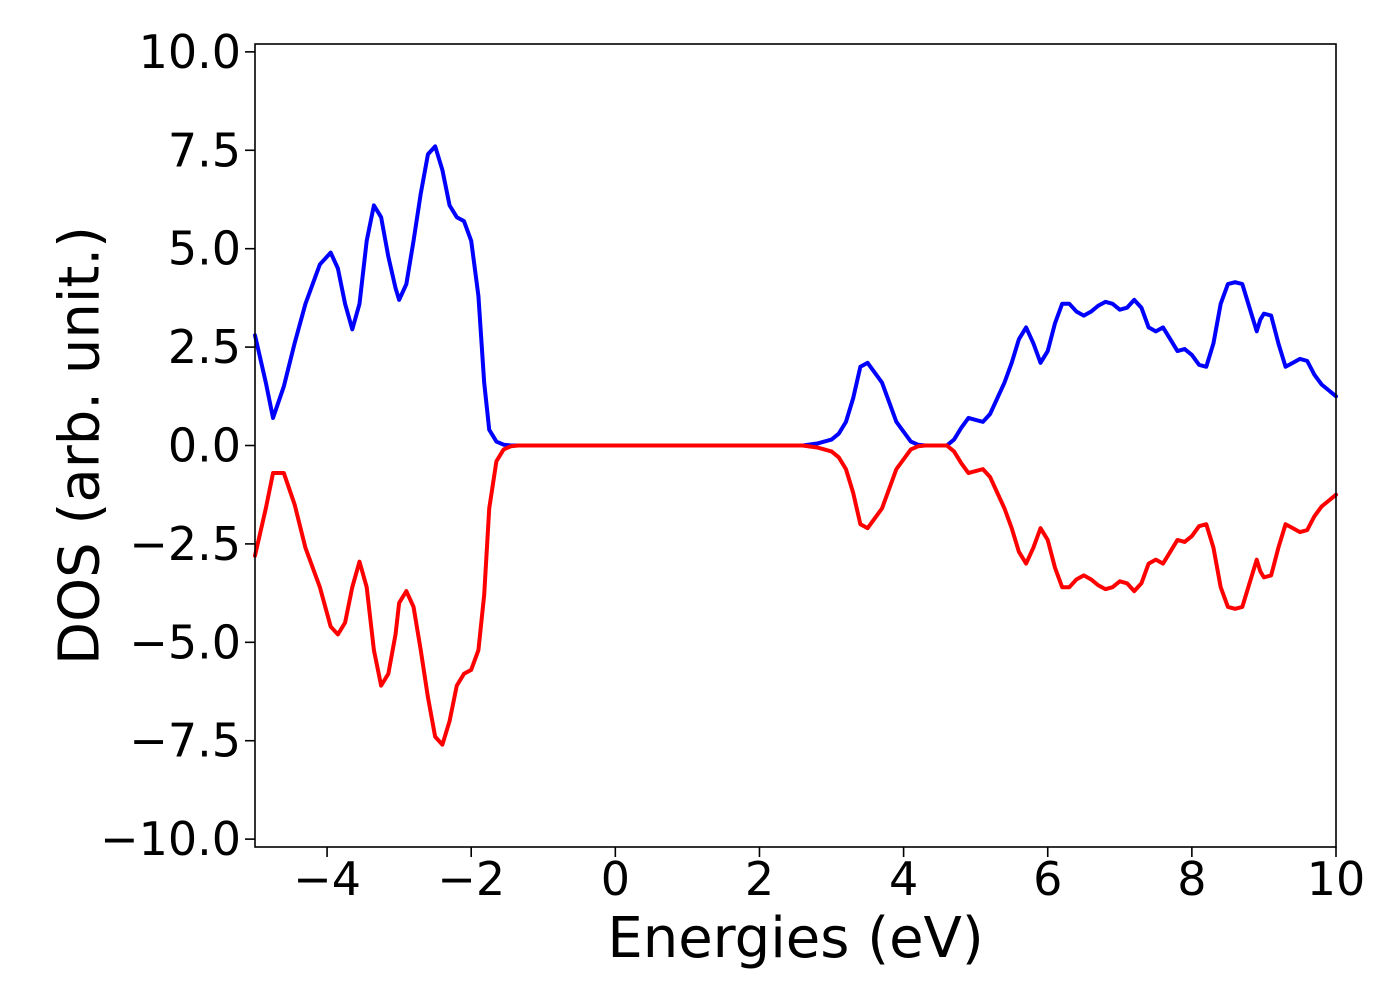  What do you see at coordinates (615, 879) in the screenshot?
I see `x-tick-label: 0` at bounding box center [615, 879].